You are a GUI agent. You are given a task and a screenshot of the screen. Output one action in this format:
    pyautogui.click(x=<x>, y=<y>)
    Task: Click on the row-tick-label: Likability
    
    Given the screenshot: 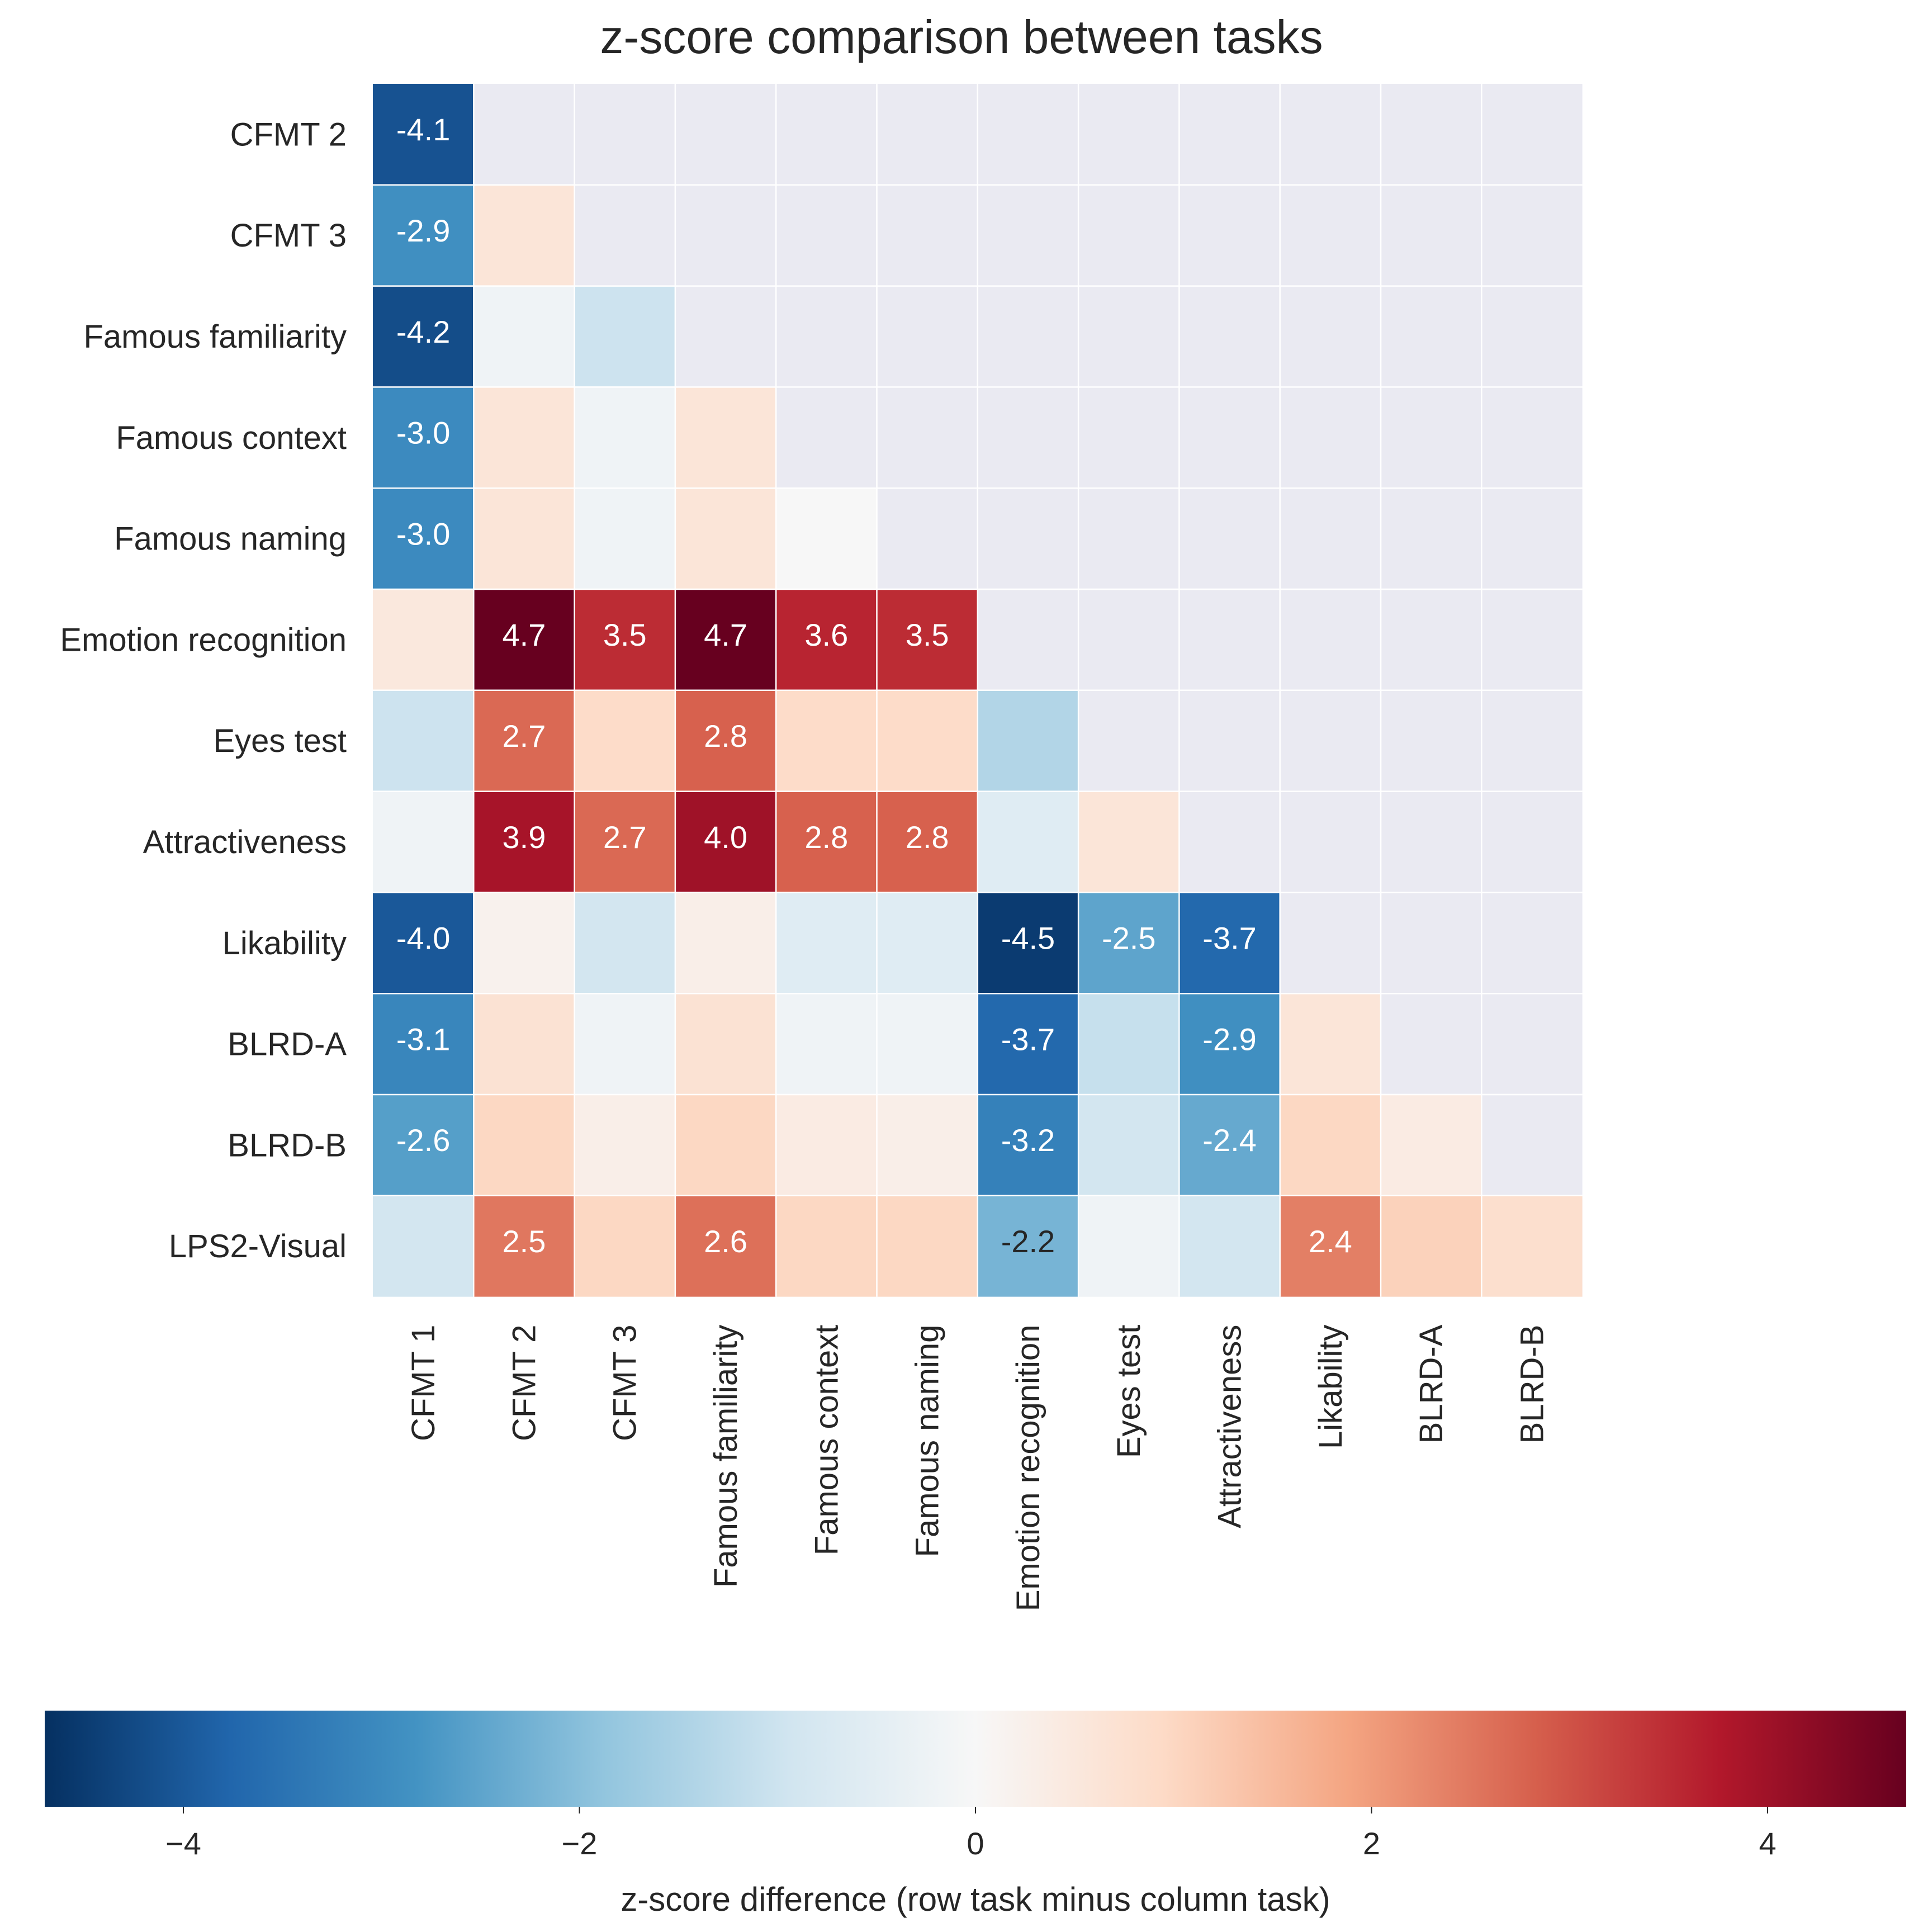 What is the action you would take?
    pyautogui.click(x=284, y=943)
    